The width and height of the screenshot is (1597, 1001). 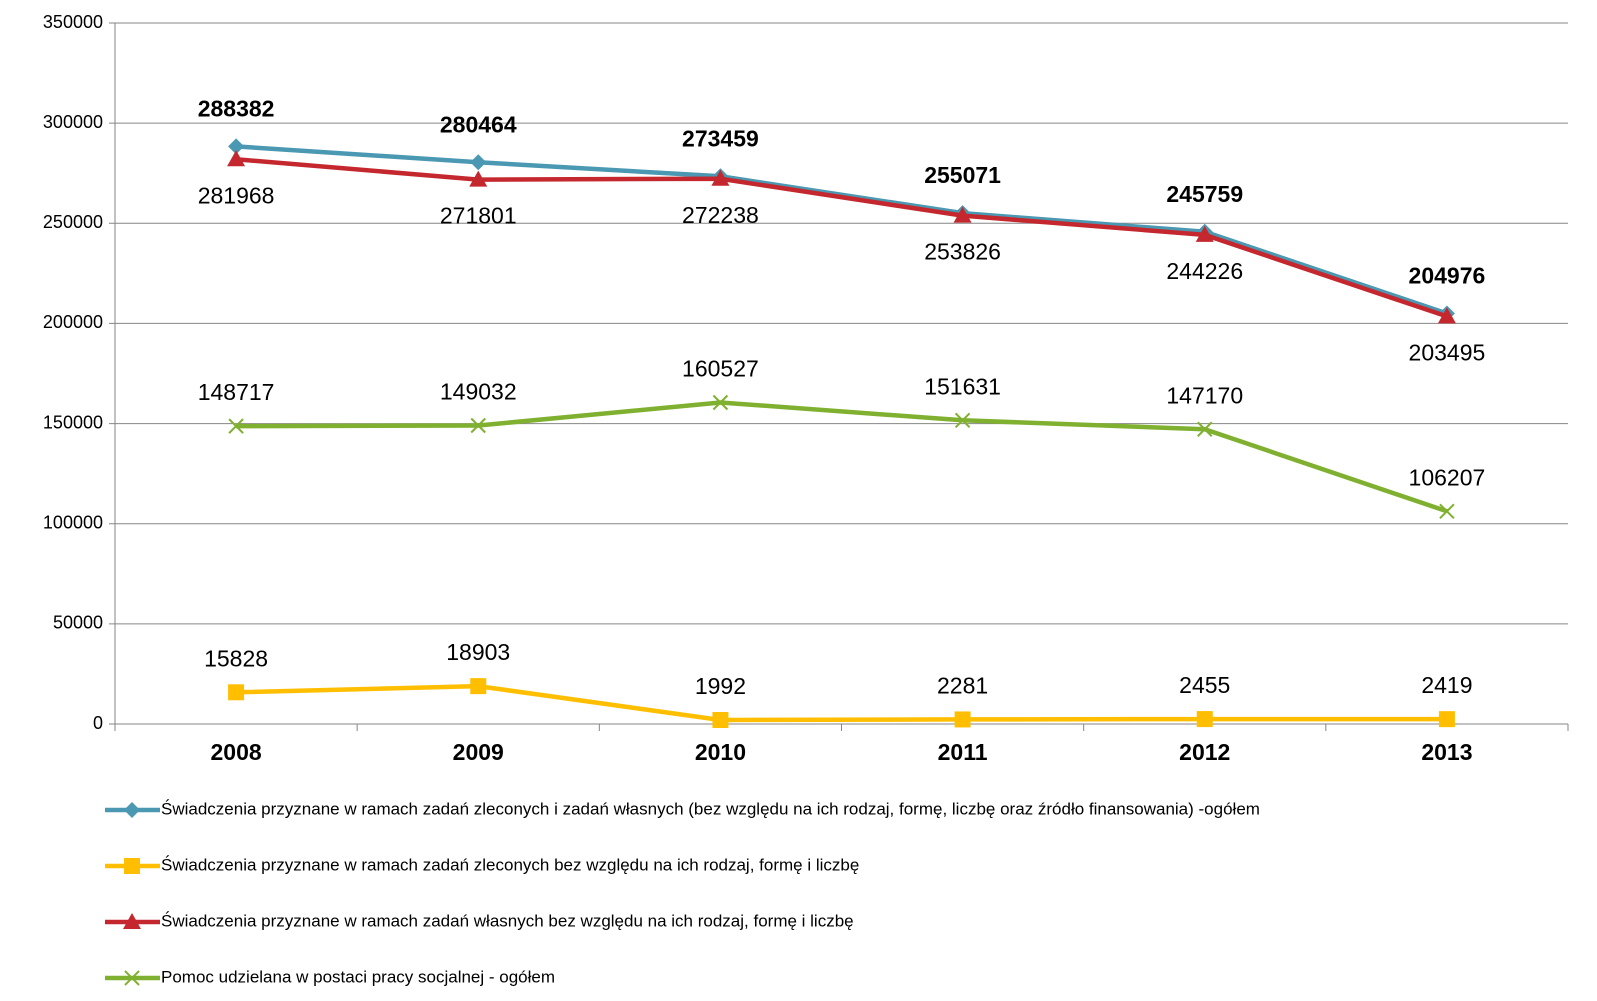 I want to click on data-label: 244226, so click(x=1204, y=271).